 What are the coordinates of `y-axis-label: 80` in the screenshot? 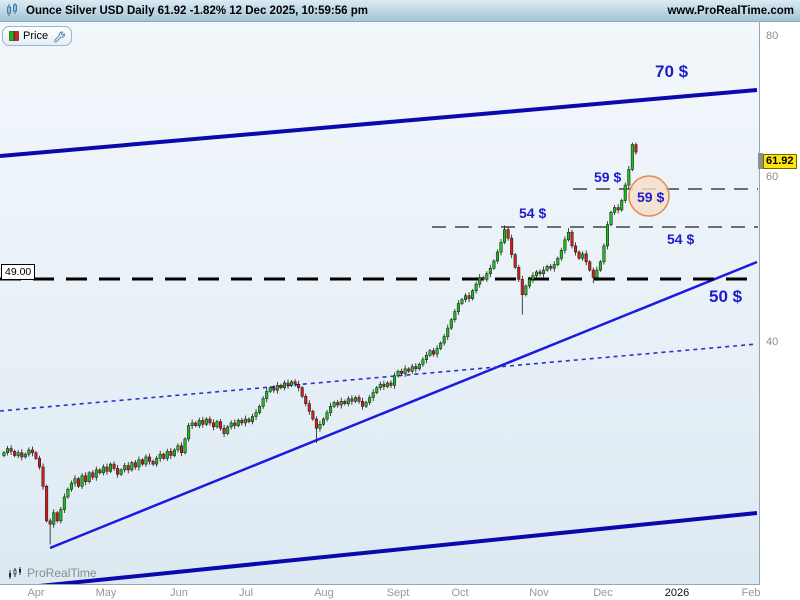 It's located at (772, 36).